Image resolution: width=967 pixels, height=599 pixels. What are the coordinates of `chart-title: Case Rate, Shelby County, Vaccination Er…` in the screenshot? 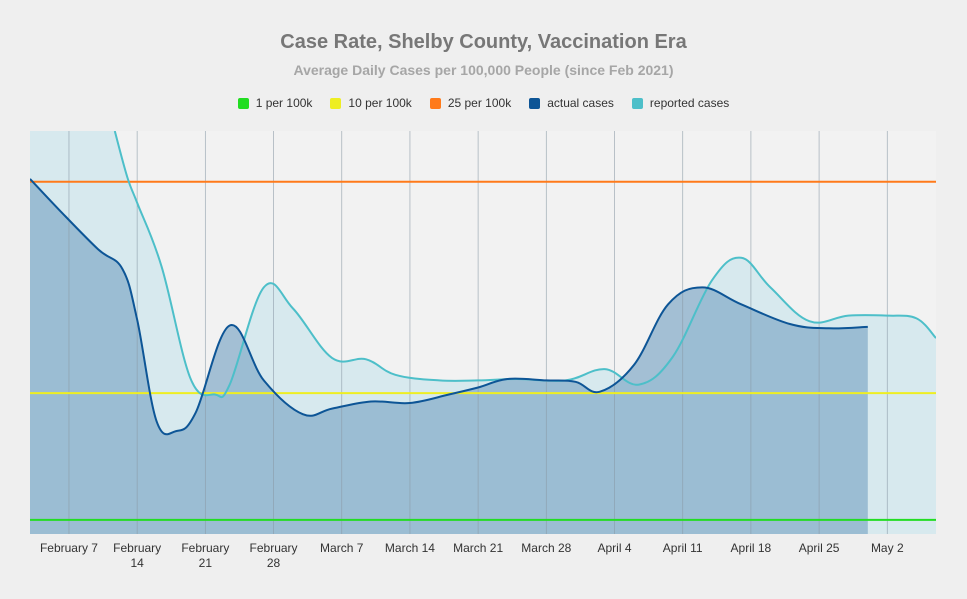 It's located at (483, 42).